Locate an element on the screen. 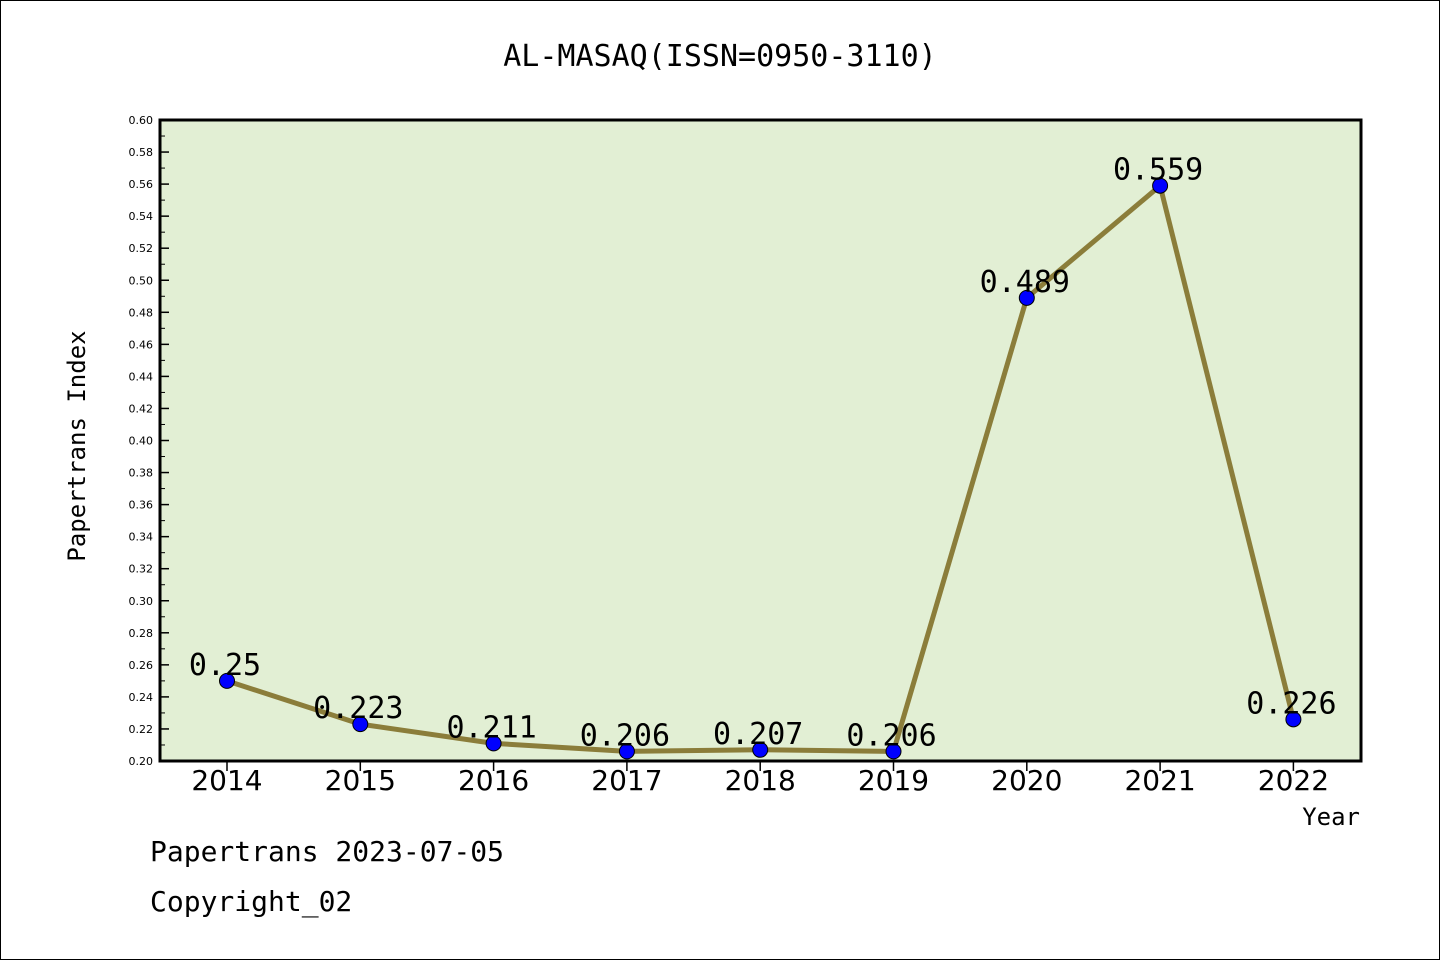  y-tick-label: 0.42 is located at coordinates (141, 408).